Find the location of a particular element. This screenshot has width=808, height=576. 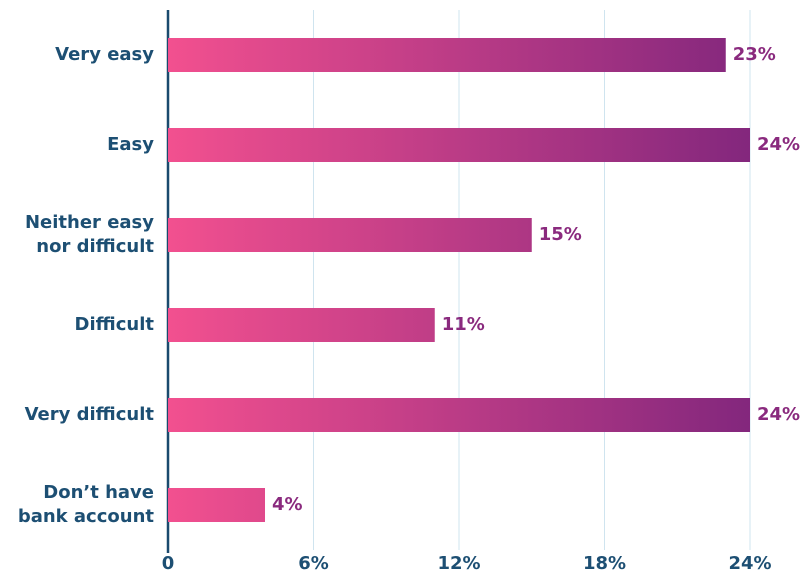

x-tick-label: 6% is located at coordinates (313, 563).